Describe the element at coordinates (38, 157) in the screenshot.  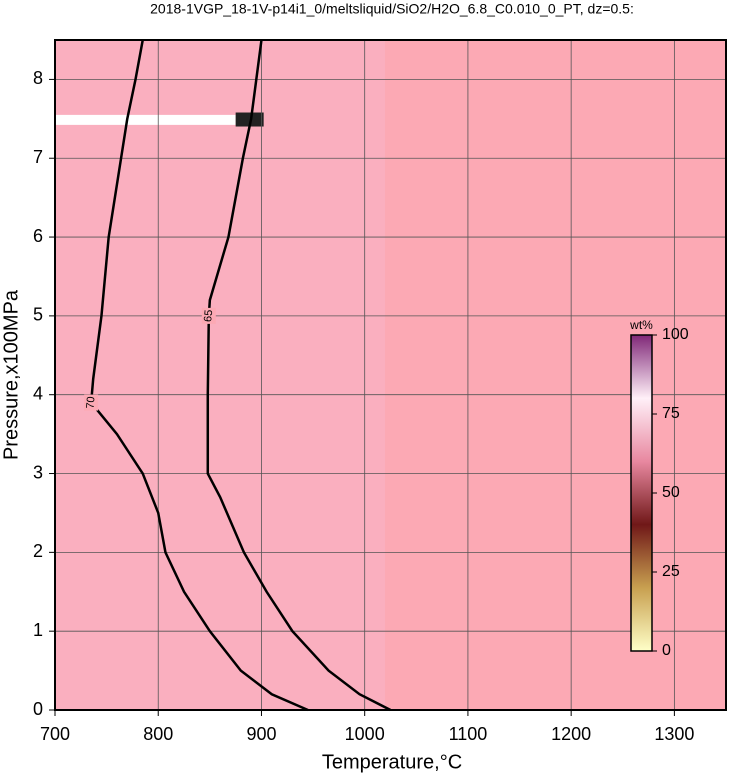
I see `y-tick-label: 7` at that location.